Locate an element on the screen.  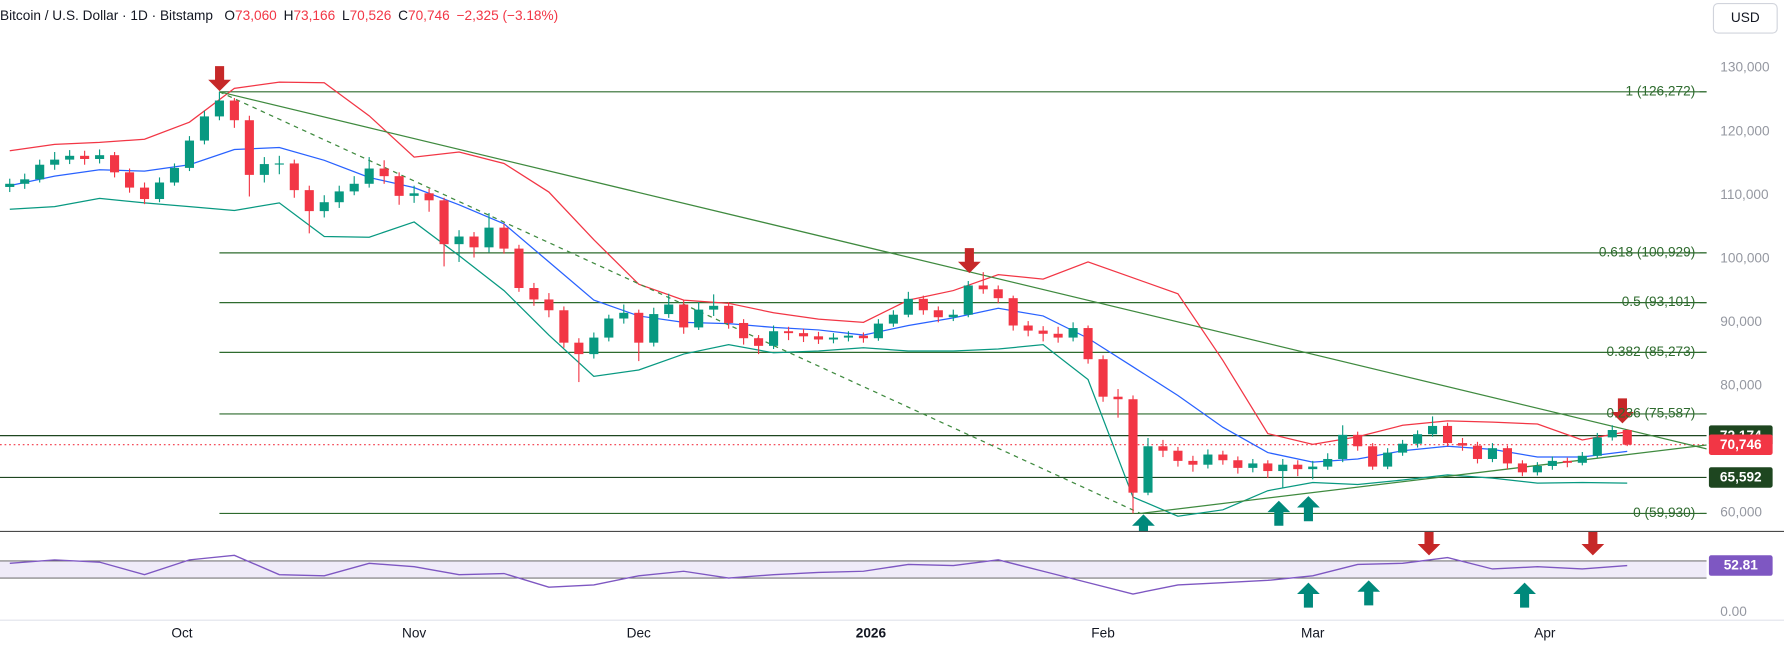
fib-label: 0.236 (75,587) is located at coordinates (1651, 413).